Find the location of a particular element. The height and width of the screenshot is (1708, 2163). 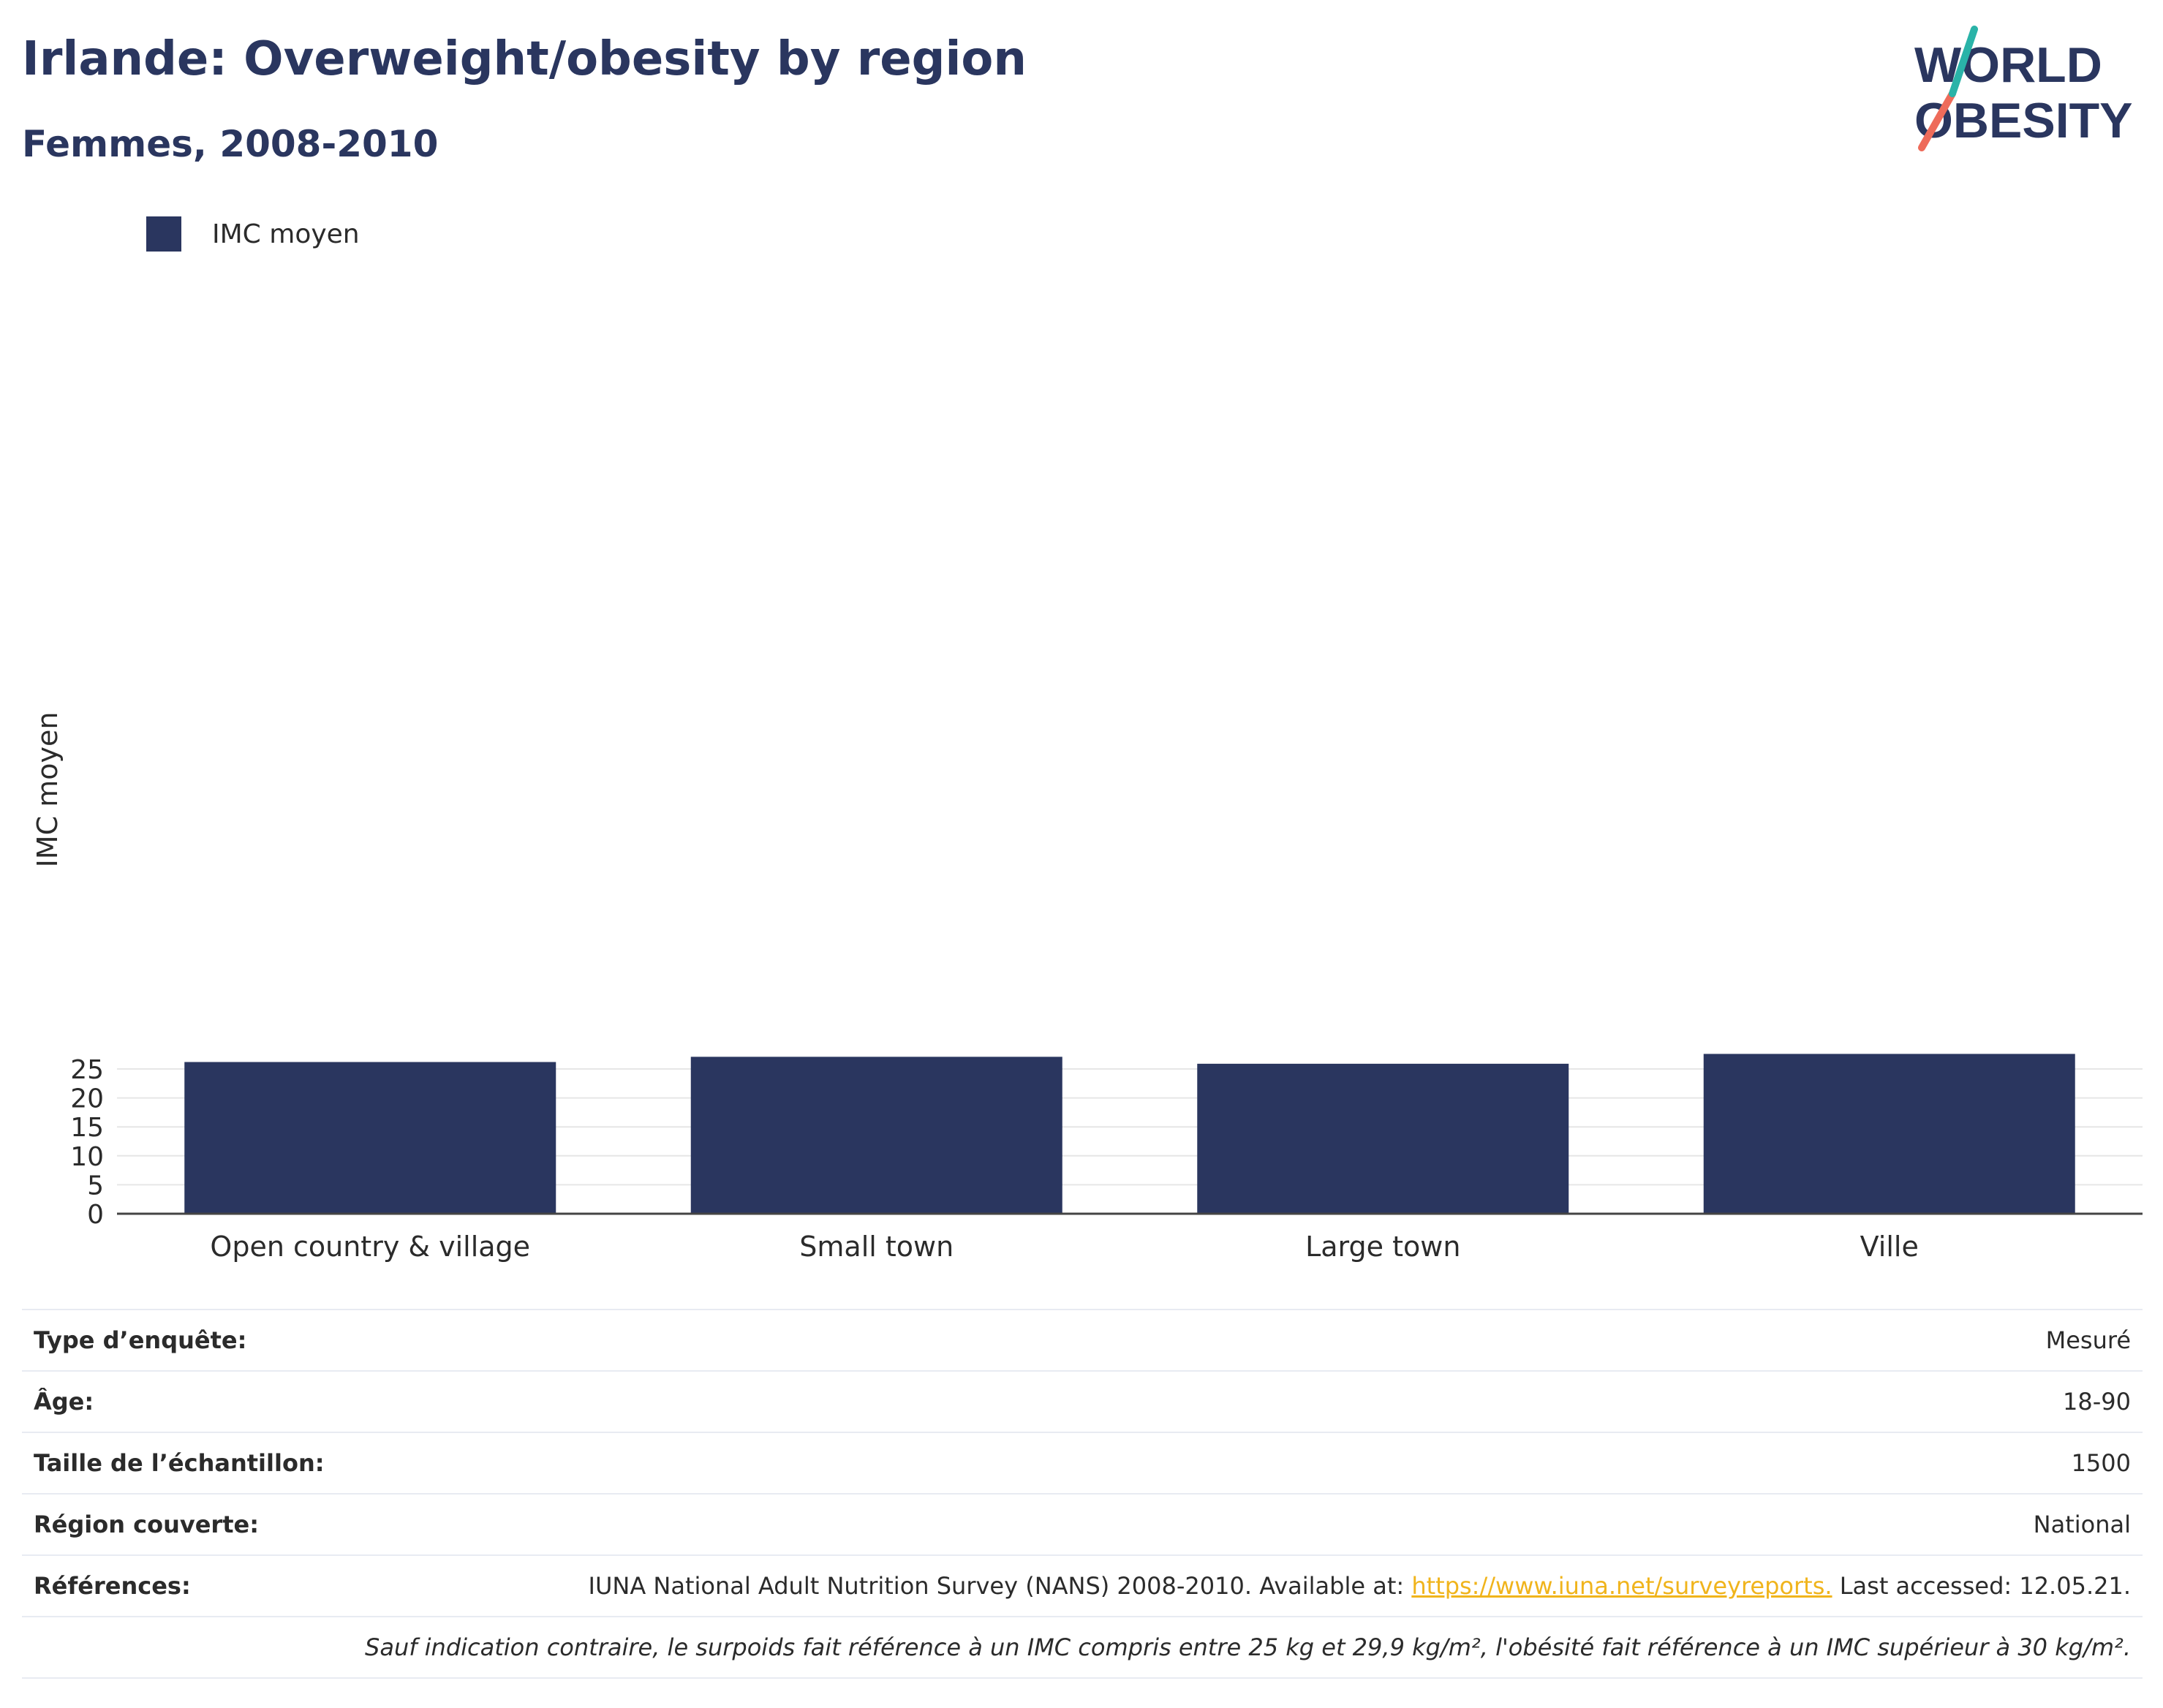

chart-legend: IMC moyen is located at coordinates (253, 234).